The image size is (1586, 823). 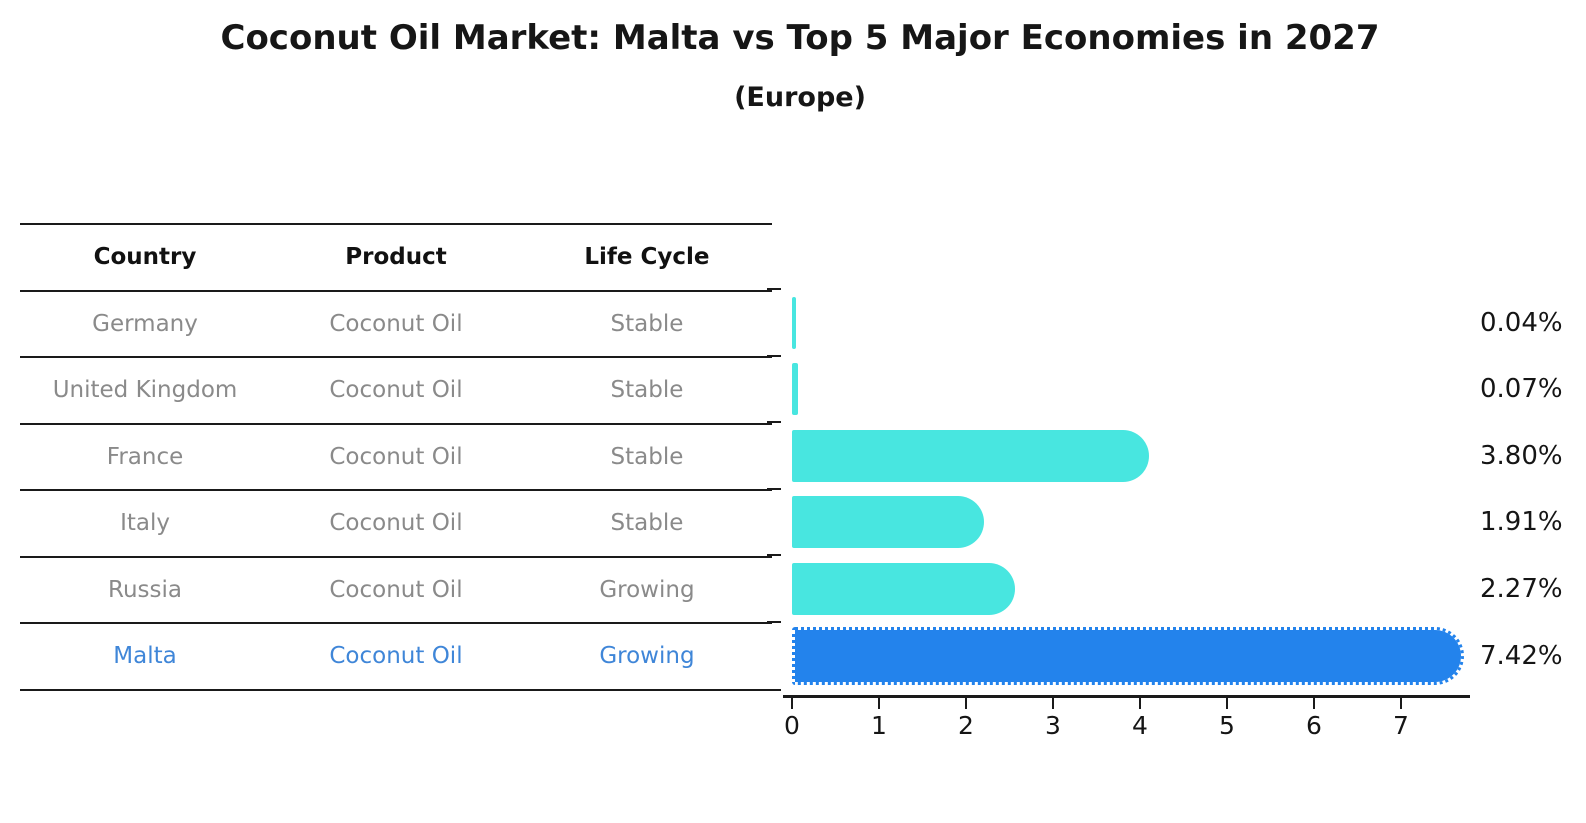 I want to click on value-label-united-kingdom: 0.07%, so click(x=1521, y=389).